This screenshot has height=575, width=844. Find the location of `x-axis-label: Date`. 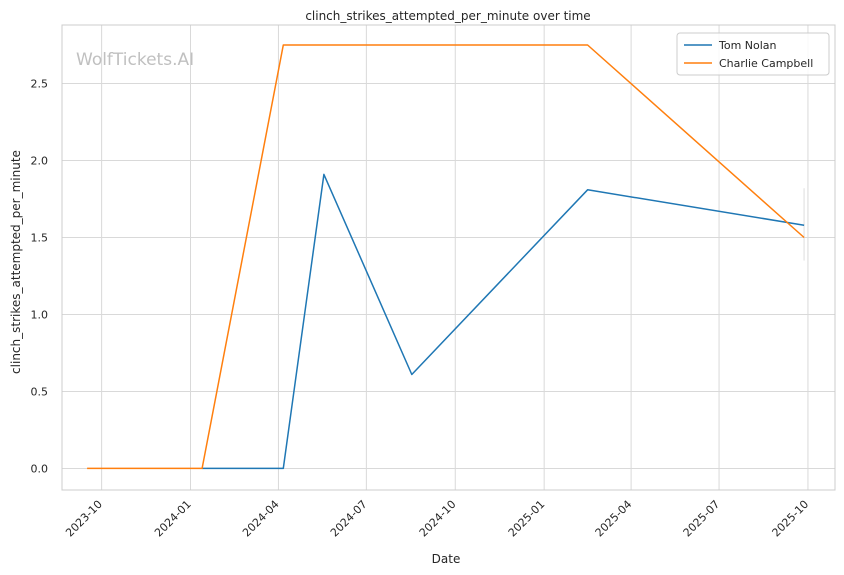

x-axis-label: Date is located at coordinates (446, 559).